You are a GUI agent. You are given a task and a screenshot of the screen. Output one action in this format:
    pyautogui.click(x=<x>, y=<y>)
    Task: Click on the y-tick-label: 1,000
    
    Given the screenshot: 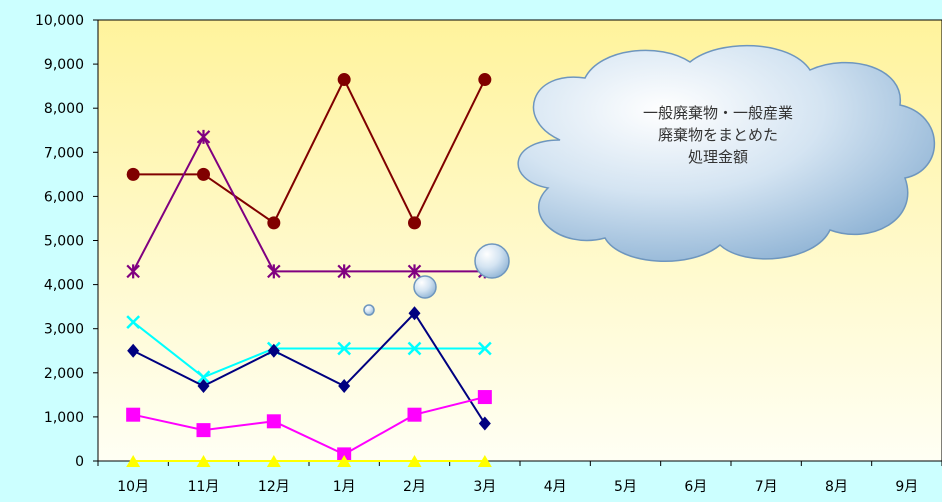 What is the action you would take?
    pyautogui.click(x=64, y=418)
    